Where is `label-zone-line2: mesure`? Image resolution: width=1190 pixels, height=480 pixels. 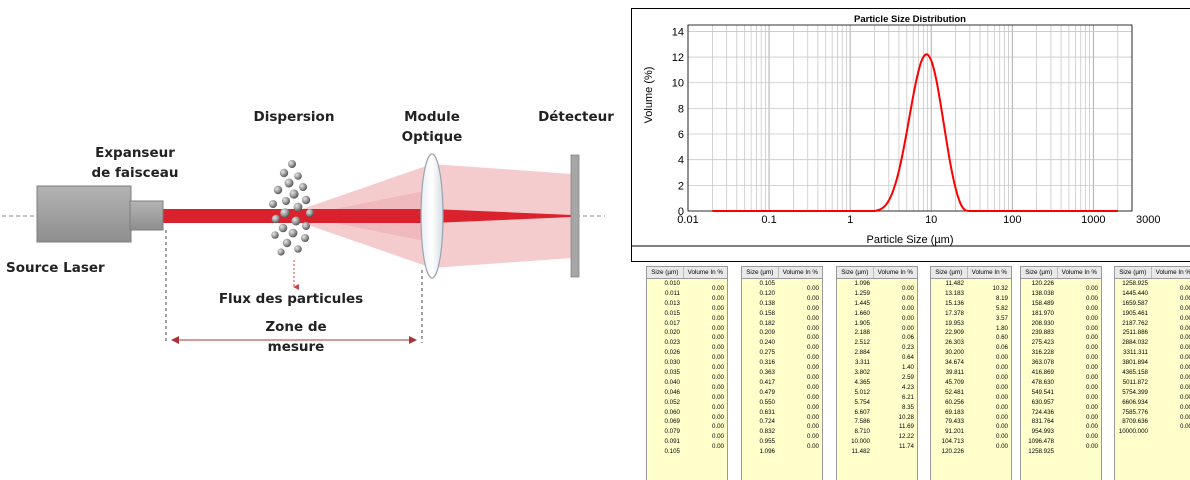 label-zone-line2: mesure is located at coordinates (296, 347).